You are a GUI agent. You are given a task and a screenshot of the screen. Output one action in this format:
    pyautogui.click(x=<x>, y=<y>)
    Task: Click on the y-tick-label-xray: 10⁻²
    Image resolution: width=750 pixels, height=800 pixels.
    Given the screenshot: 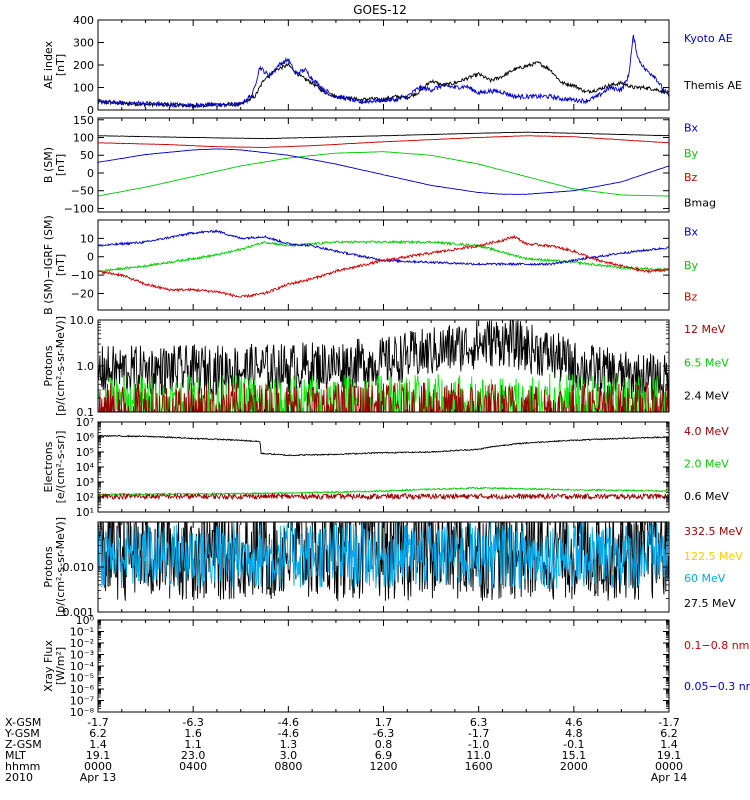 What is the action you would take?
    pyautogui.click(x=82, y=643)
    